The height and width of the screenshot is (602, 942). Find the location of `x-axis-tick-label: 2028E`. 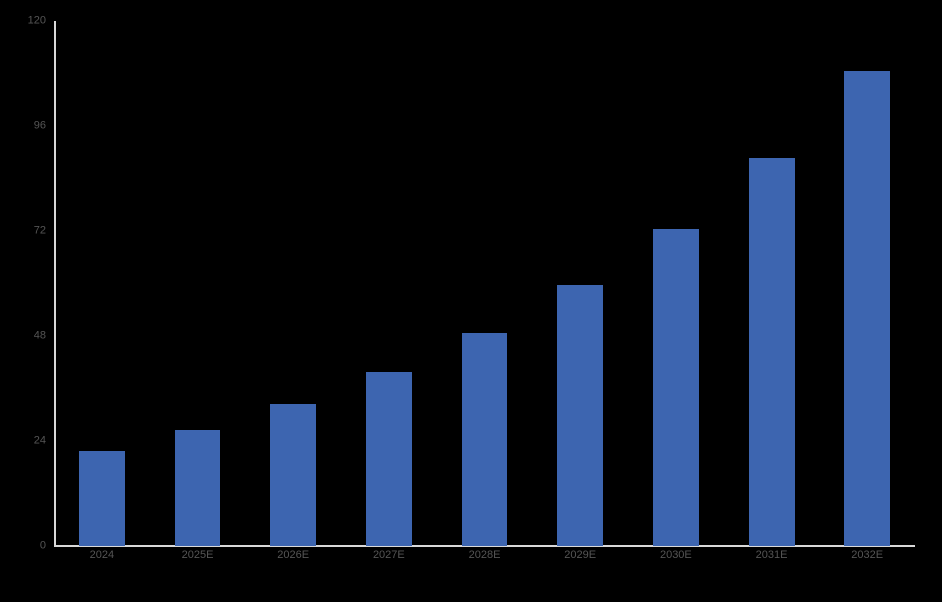

x-axis-tick-label: 2028E is located at coordinates (484, 555).